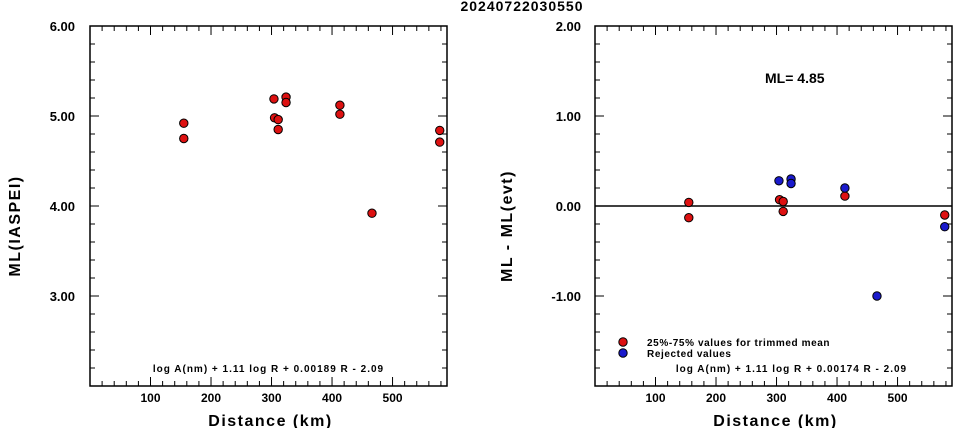 Image resolution: width=955 pixels, height=428 pixels. Describe the element at coordinates (521, 7) in the screenshot. I see `chart-main-title: 20240722030550` at that location.